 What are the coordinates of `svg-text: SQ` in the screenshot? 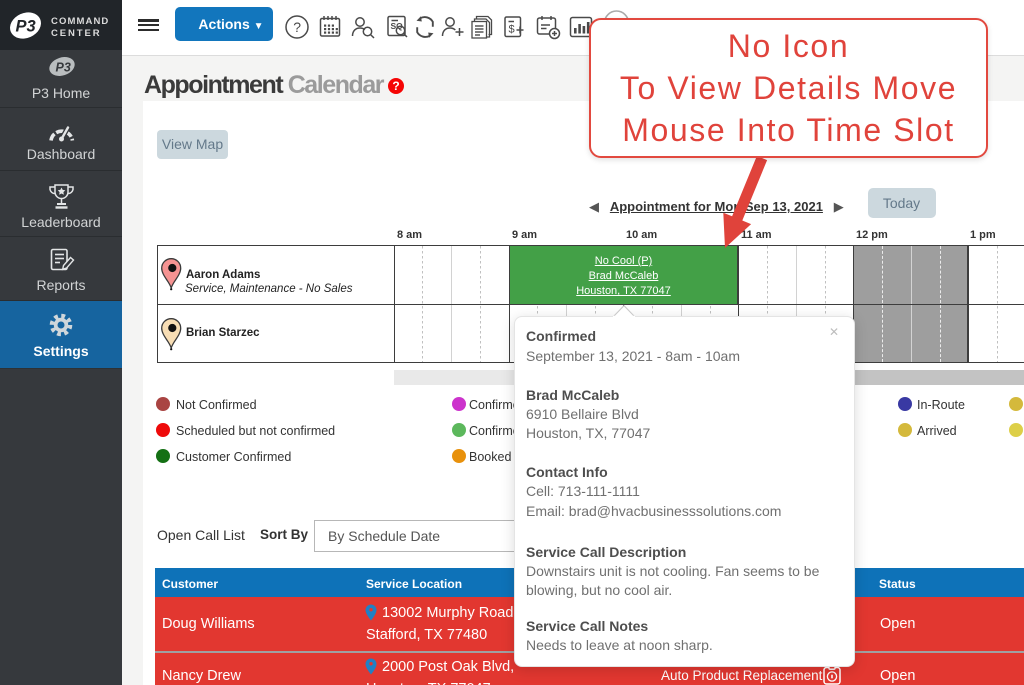 It's located at (397, 26).